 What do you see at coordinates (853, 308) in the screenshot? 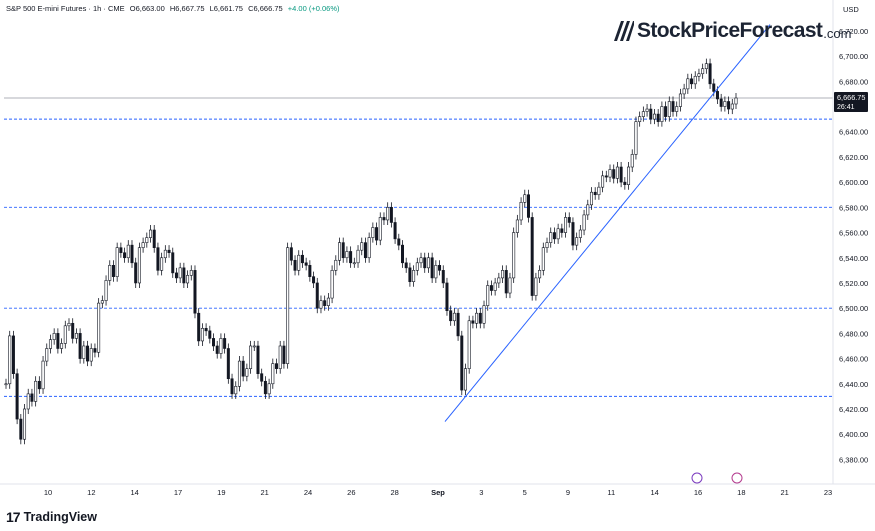
I see `y-tick-label: 6,500.00` at bounding box center [853, 308].